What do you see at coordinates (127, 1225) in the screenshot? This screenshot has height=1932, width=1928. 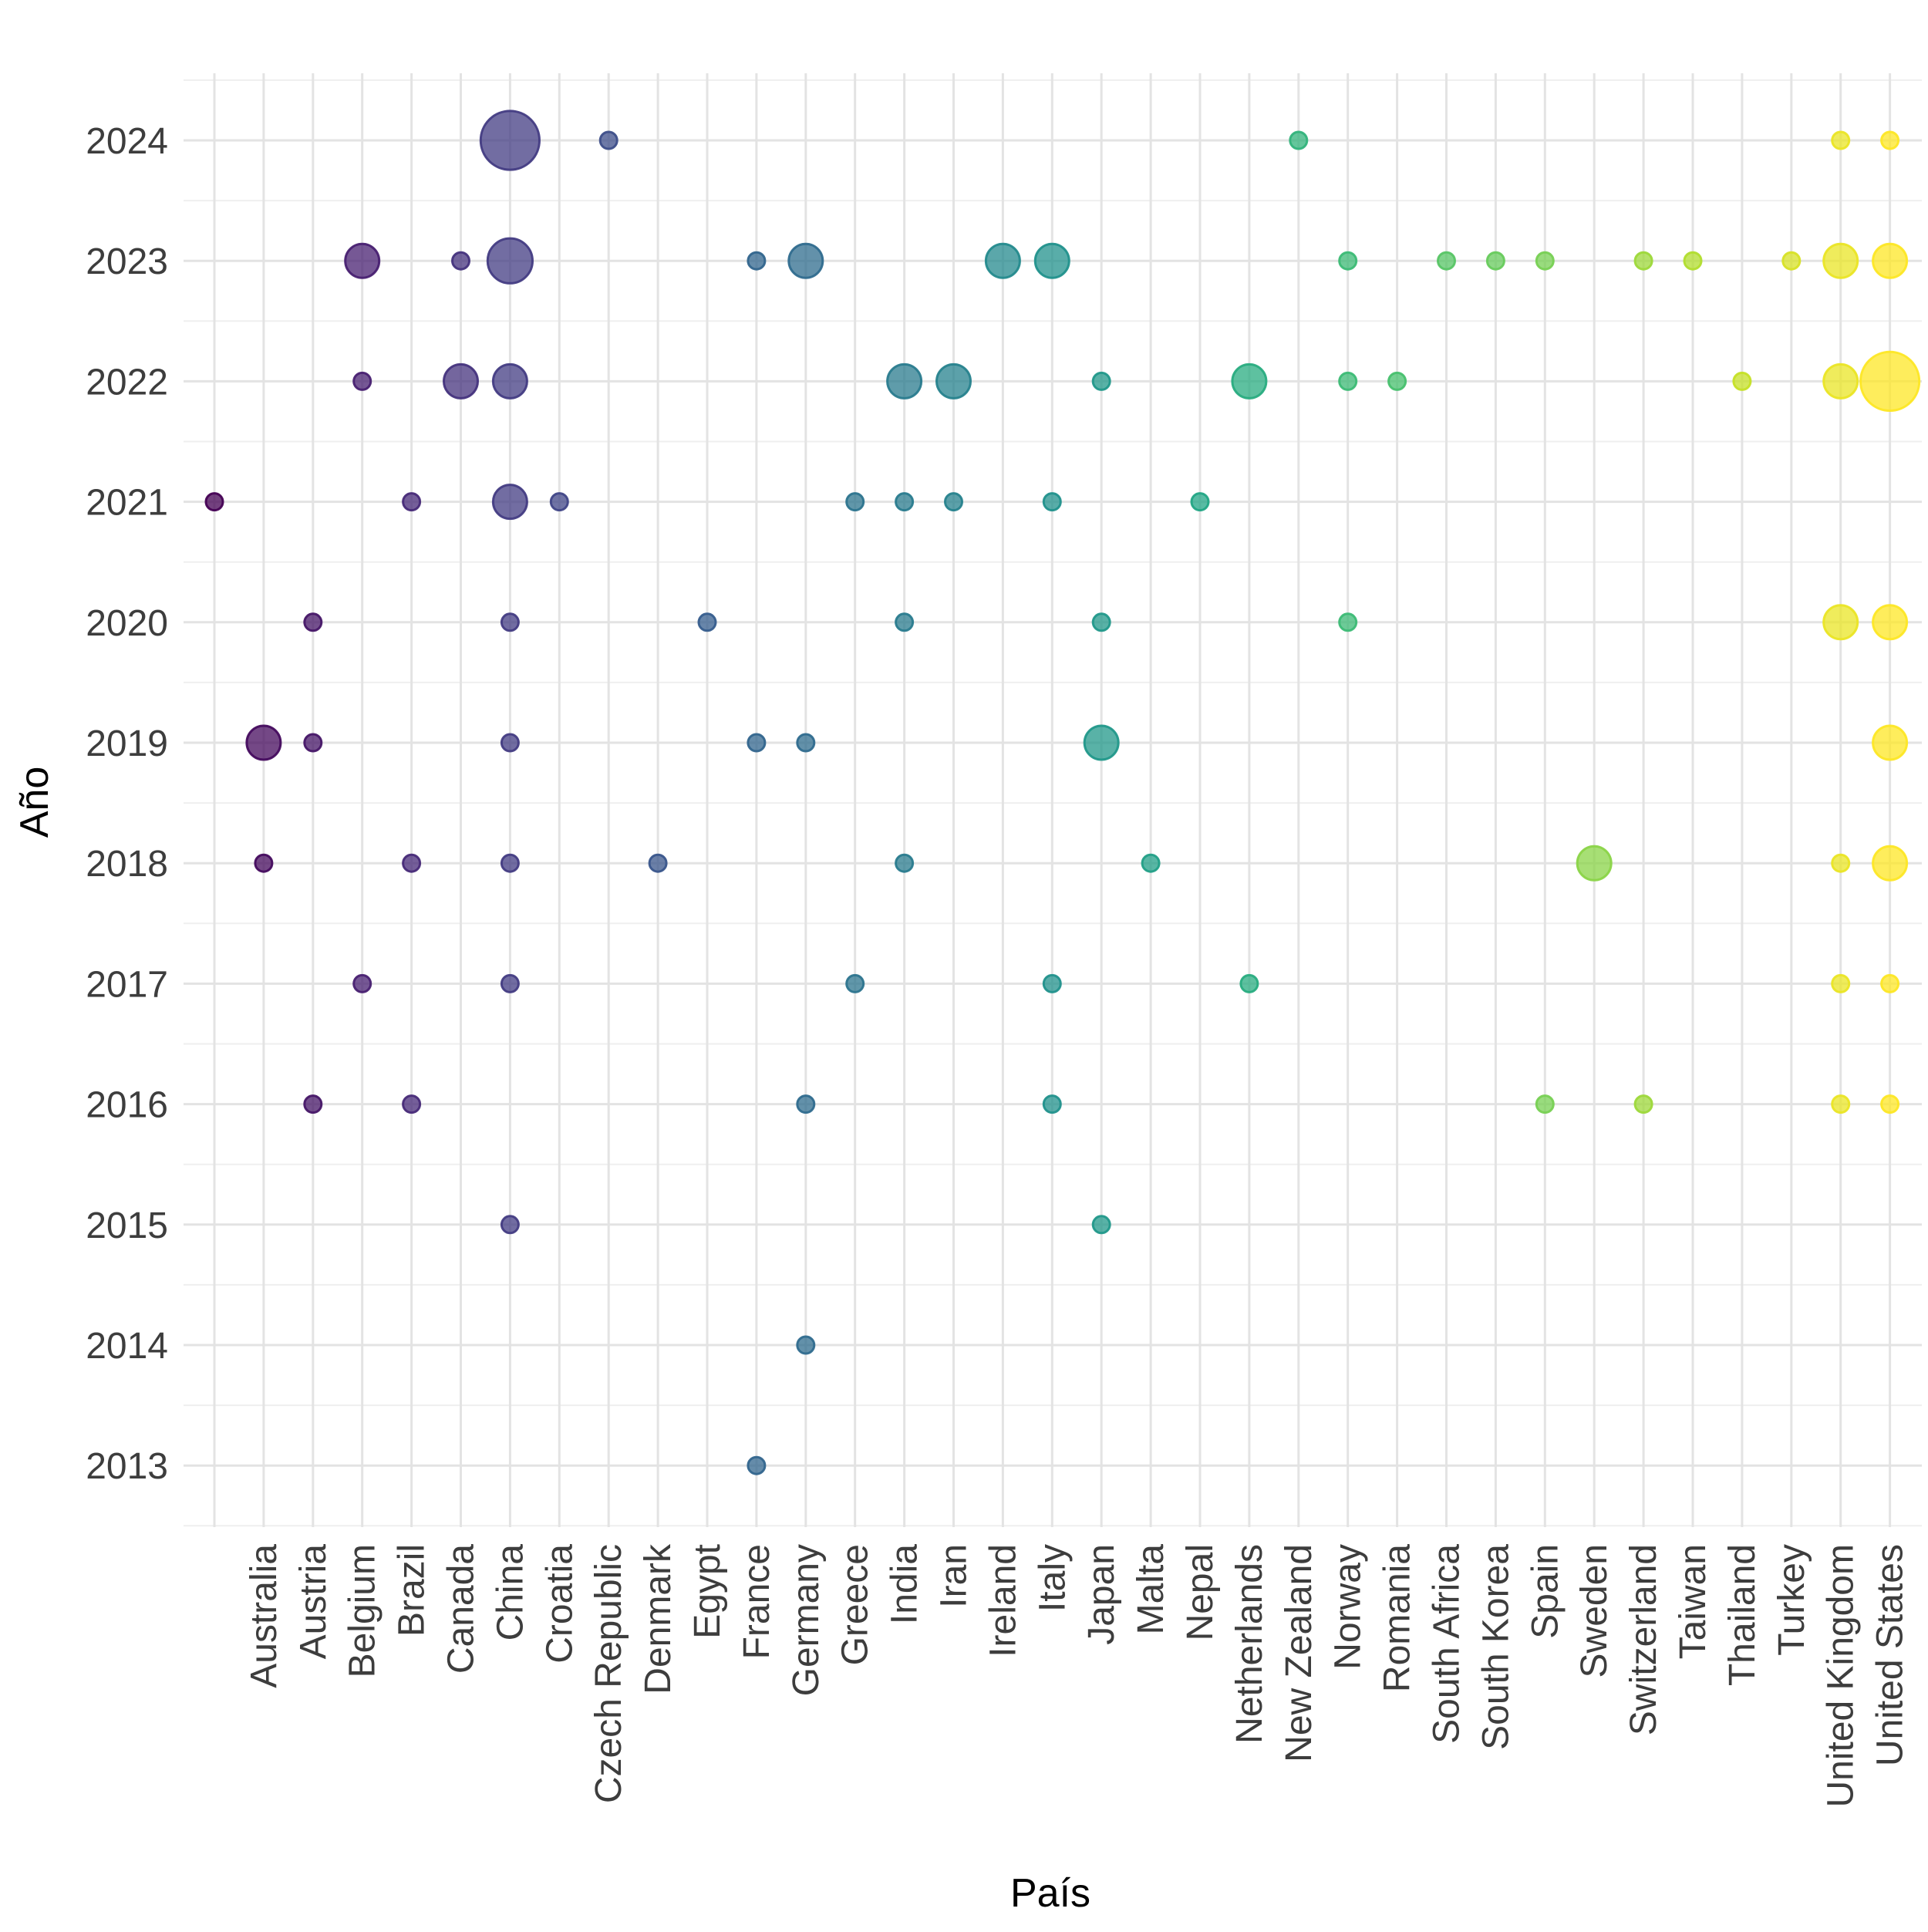 I see `y-tick-label: 2015` at bounding box center [127, 1225].